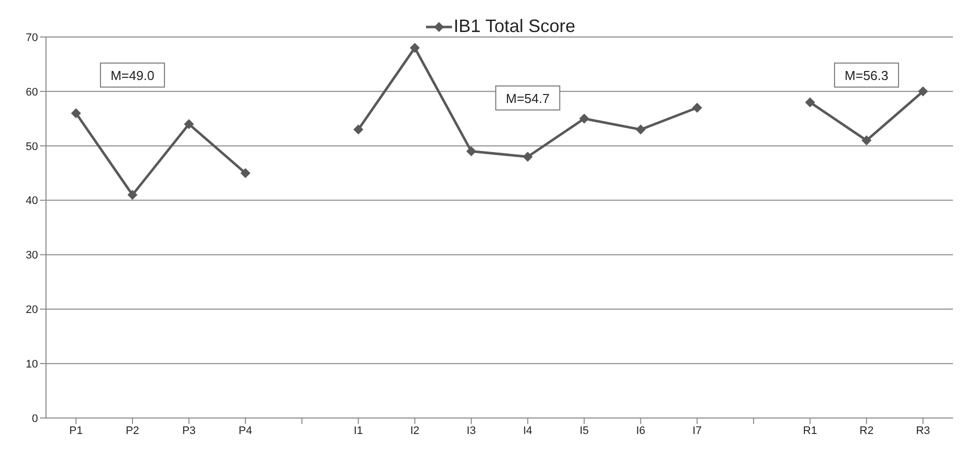  What do you see at coordinates (32, 146) in the screenshot?
I see `y-tick-label: 50` at bounding box center [32, 146].